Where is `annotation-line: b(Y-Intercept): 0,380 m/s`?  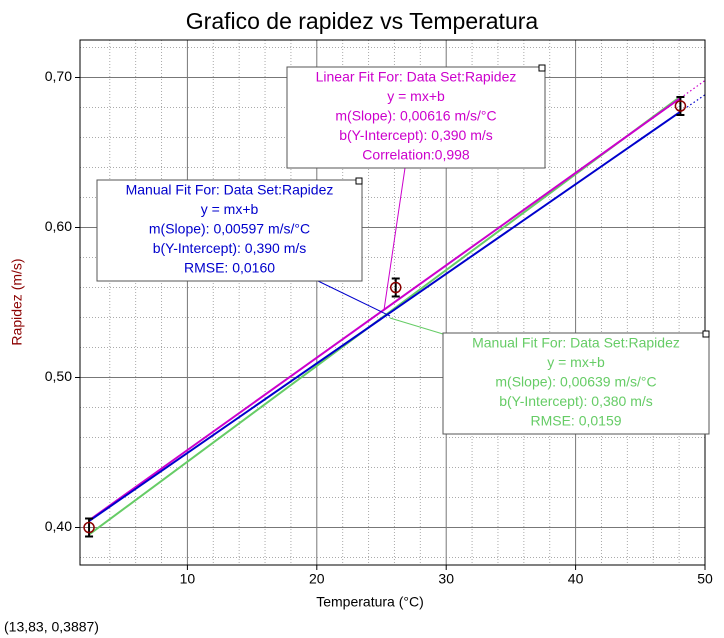
annotation-line: b(Y-Intercept): 0,380 m/s is located at coordinates (576, 401).